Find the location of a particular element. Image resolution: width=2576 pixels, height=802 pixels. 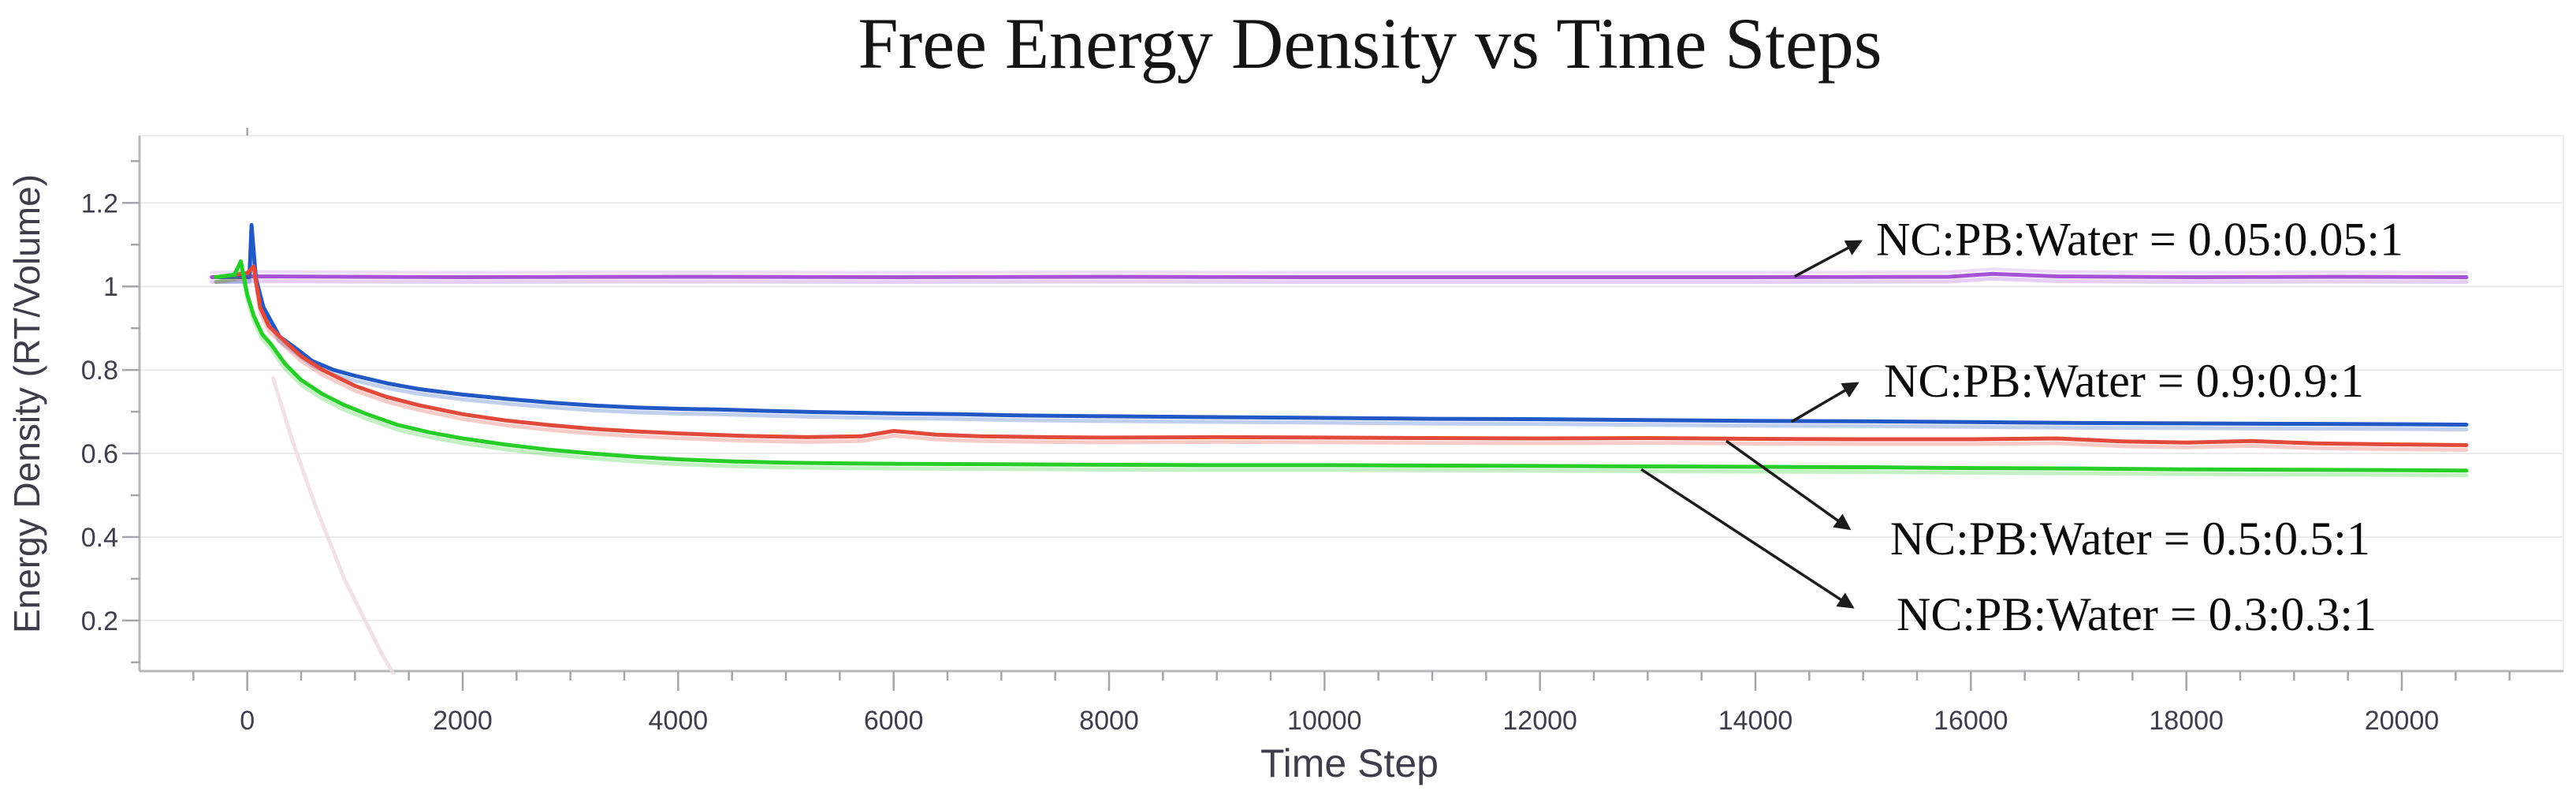

x-axis-title: Time Step is located at coordinates (1349, 763).